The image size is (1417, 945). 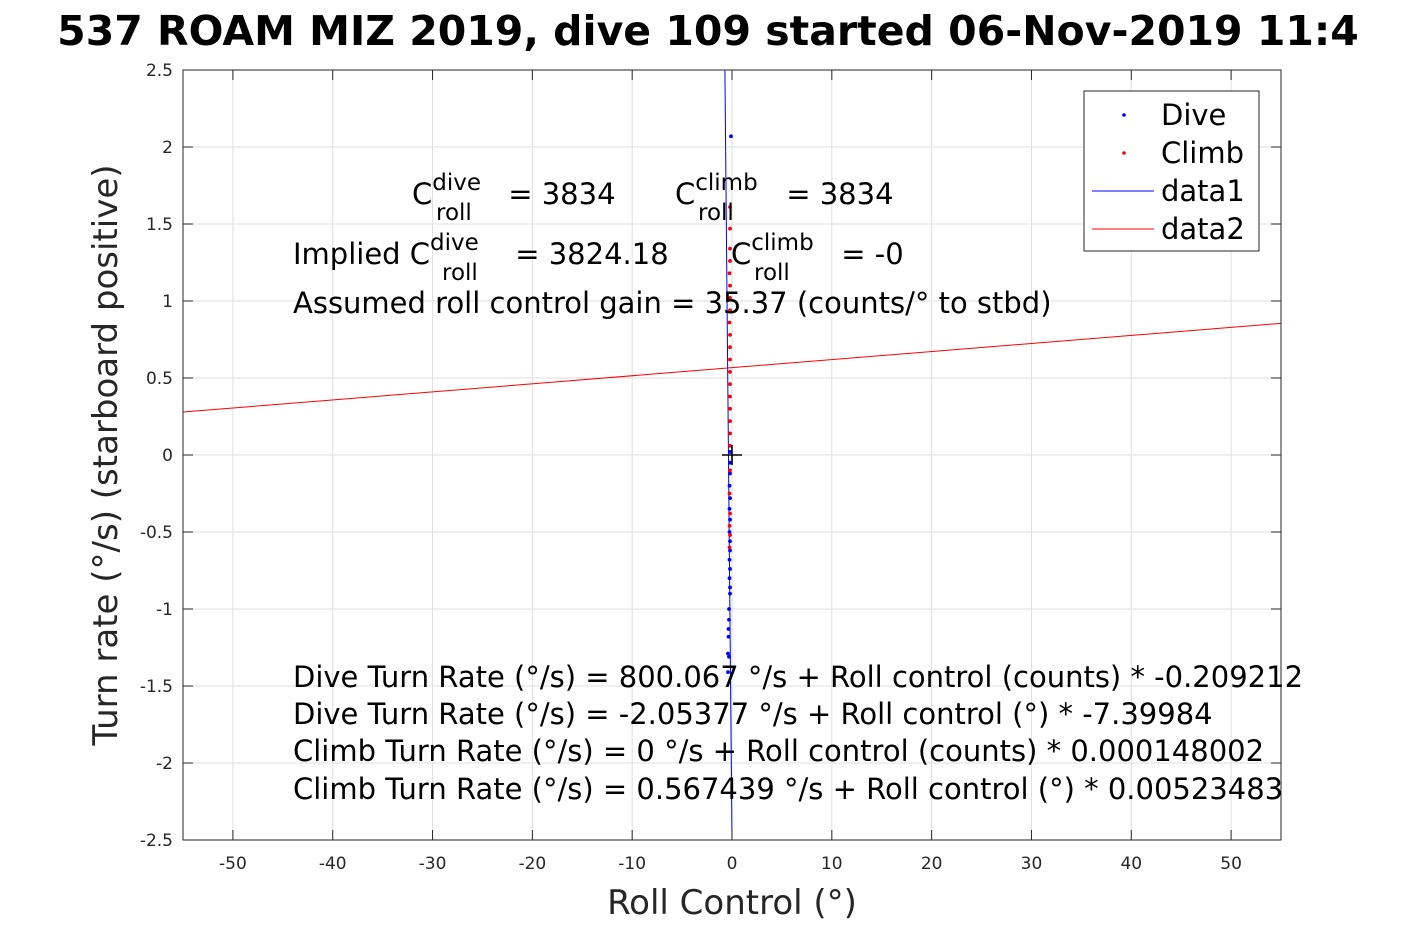 I want to click on legend-marker-dive, so click(x=1124, y=115).